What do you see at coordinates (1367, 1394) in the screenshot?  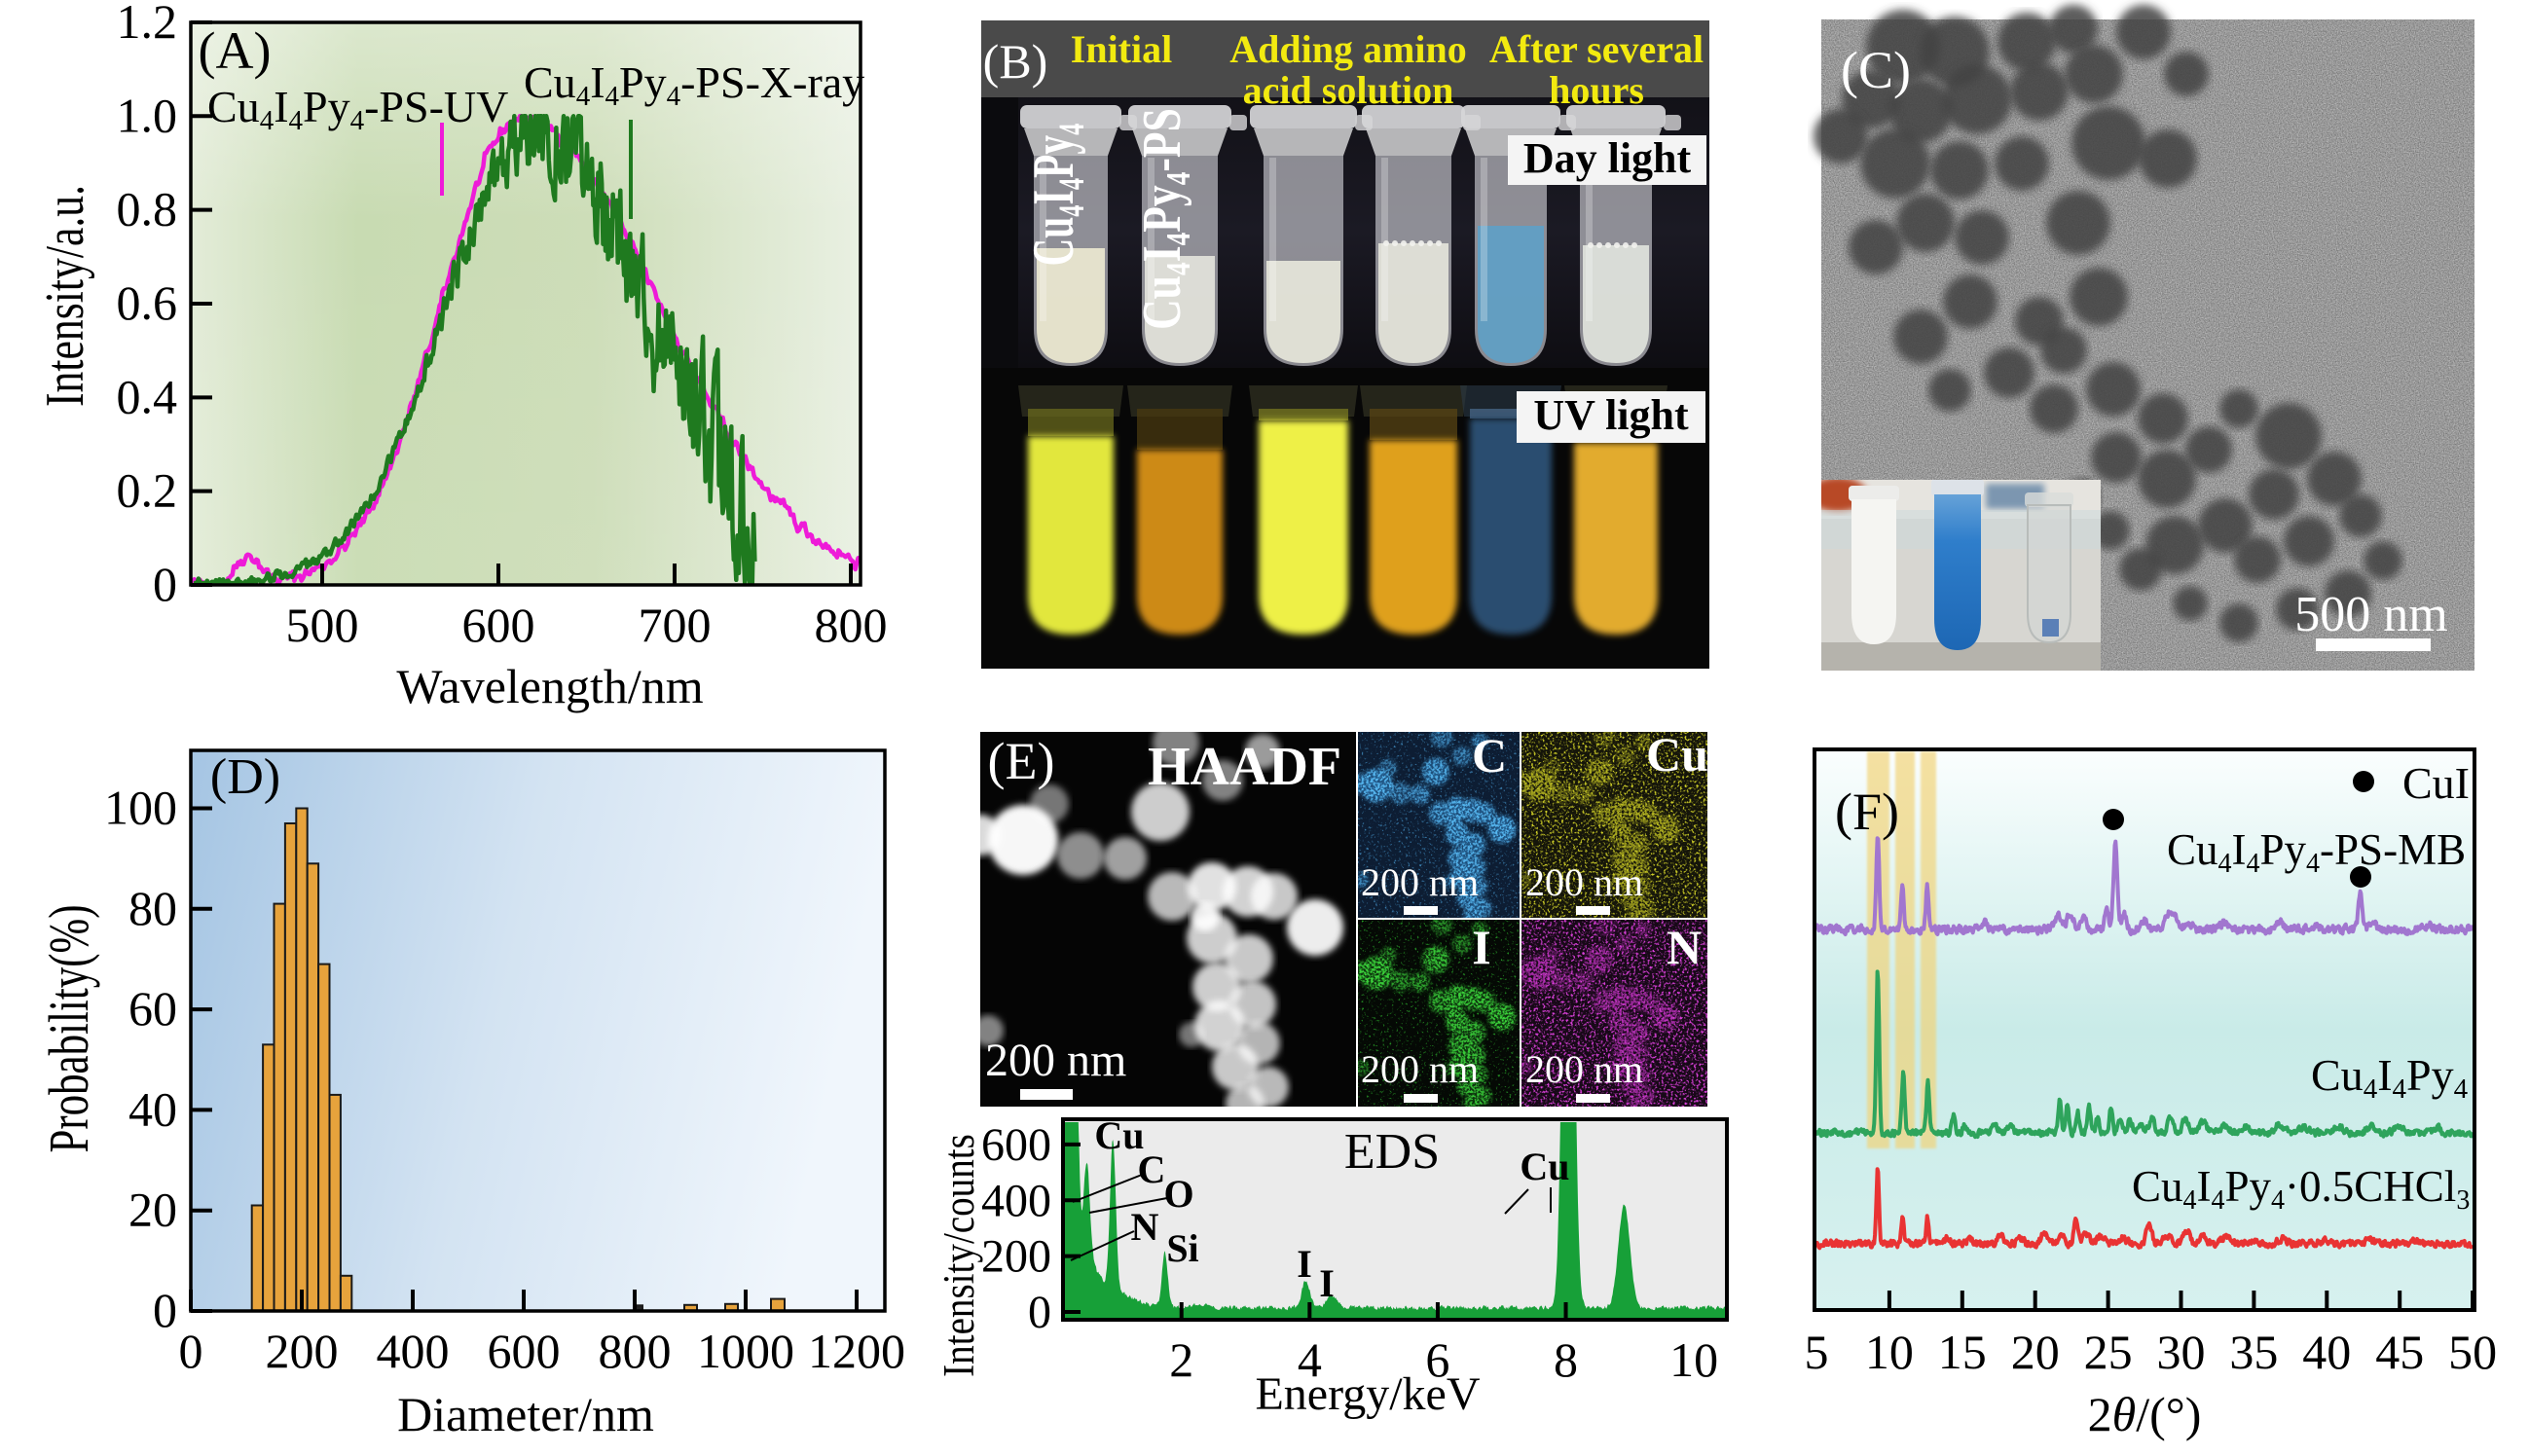 I see `svg-text: Energy/keV` at bounding box center [1367, 1394].